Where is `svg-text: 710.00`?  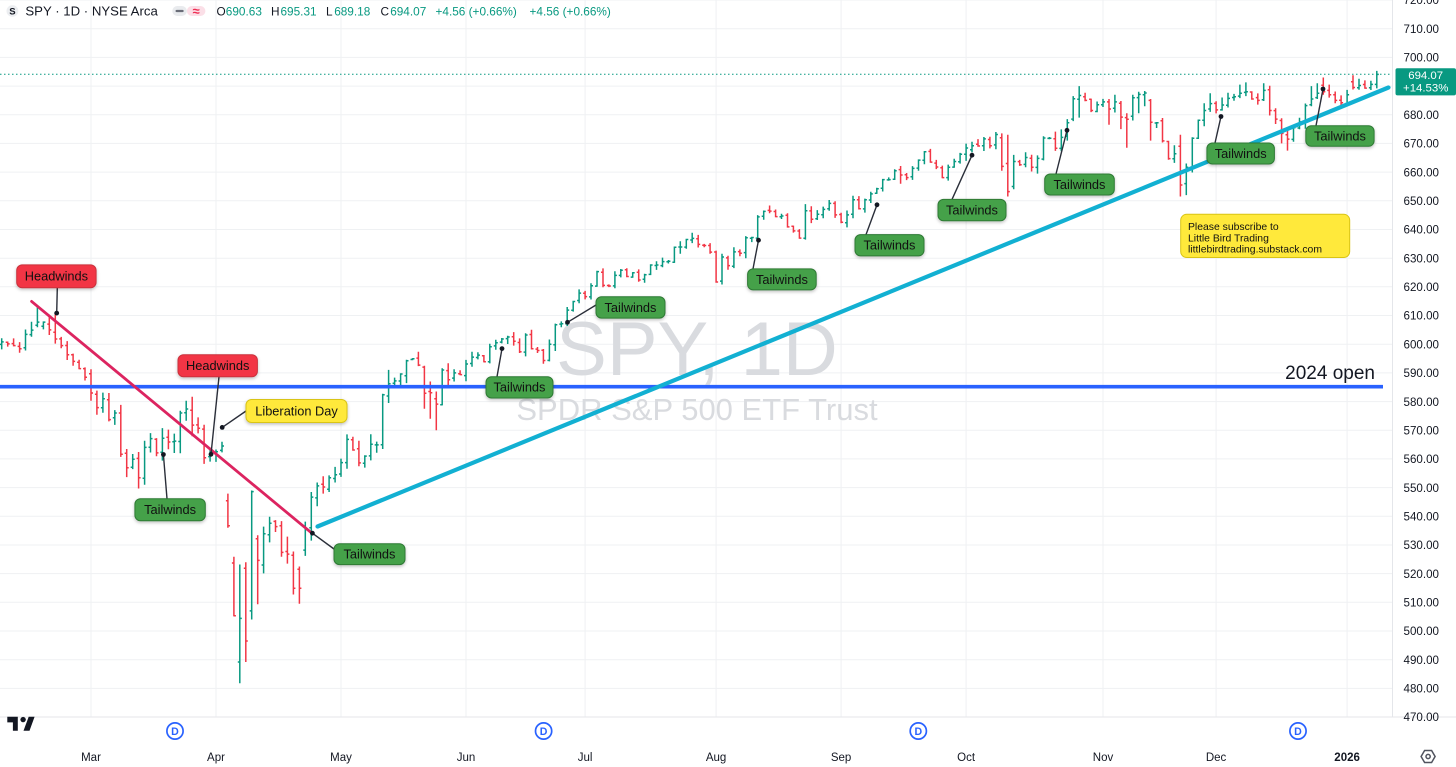
svg-text: 710.00 is located at coordinates (1421, 29).